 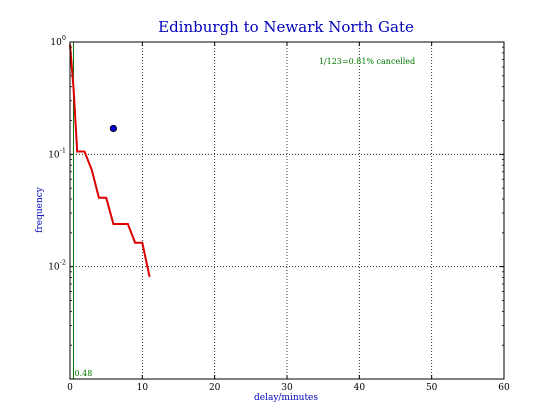 What do you see at coordinates (432, 388) in the screenshot?
I see `x-tick-label: 50` at bounding box center [432, 388].